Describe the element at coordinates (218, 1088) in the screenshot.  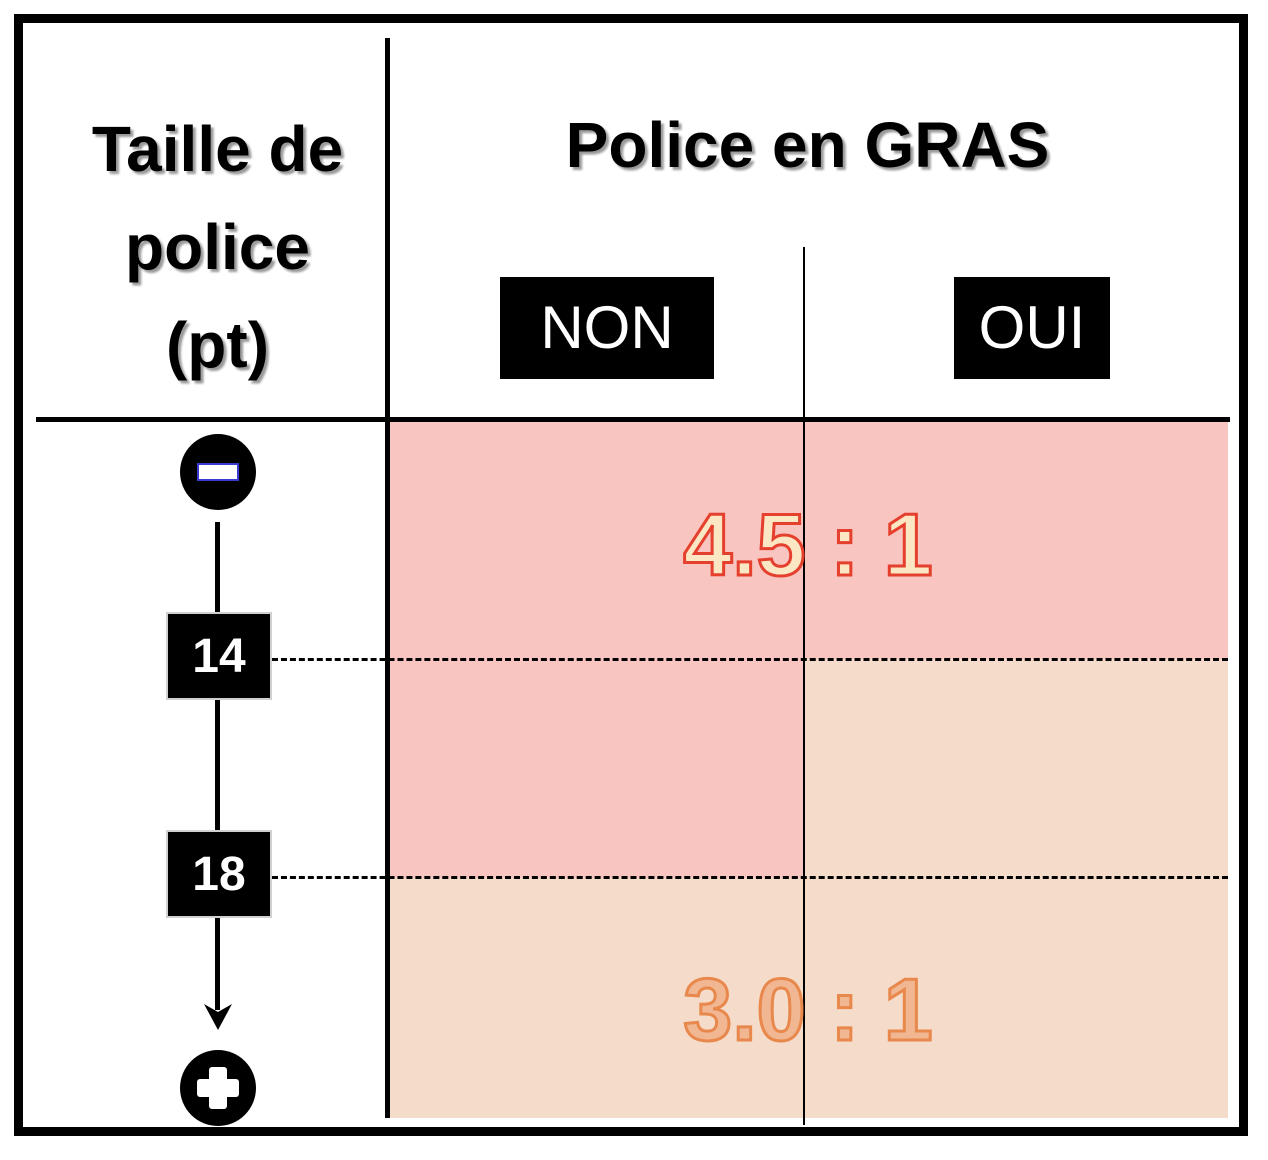
I see `plus-icon` at that location.